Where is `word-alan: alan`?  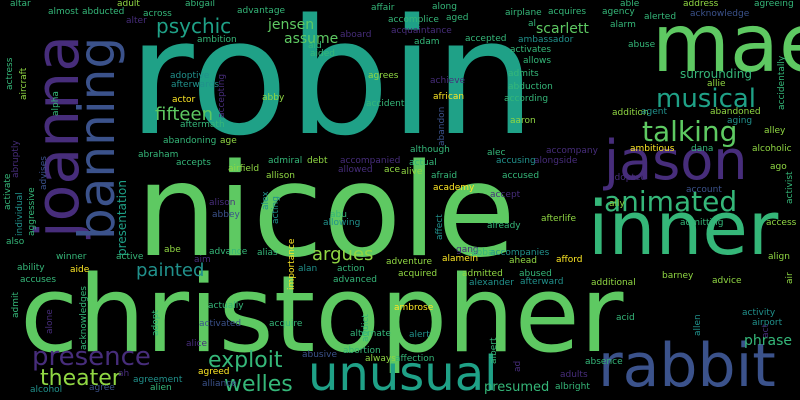
word-alan: alan is located at coordinates (308, 269).